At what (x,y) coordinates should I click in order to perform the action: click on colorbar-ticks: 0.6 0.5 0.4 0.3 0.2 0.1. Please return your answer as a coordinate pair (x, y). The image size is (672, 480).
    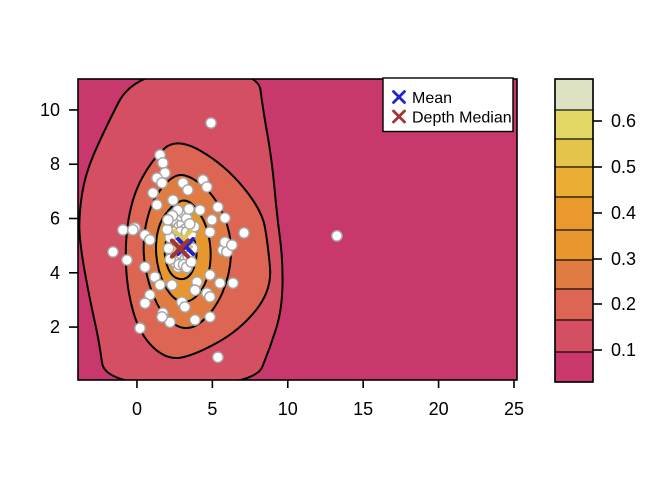
    Looking at the image, I should click on (614, 235).